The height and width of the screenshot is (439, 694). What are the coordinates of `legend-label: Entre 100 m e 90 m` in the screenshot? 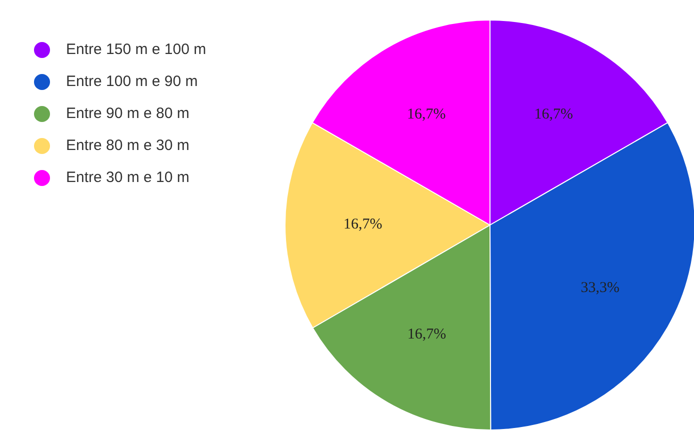 It's located at (132, 81).